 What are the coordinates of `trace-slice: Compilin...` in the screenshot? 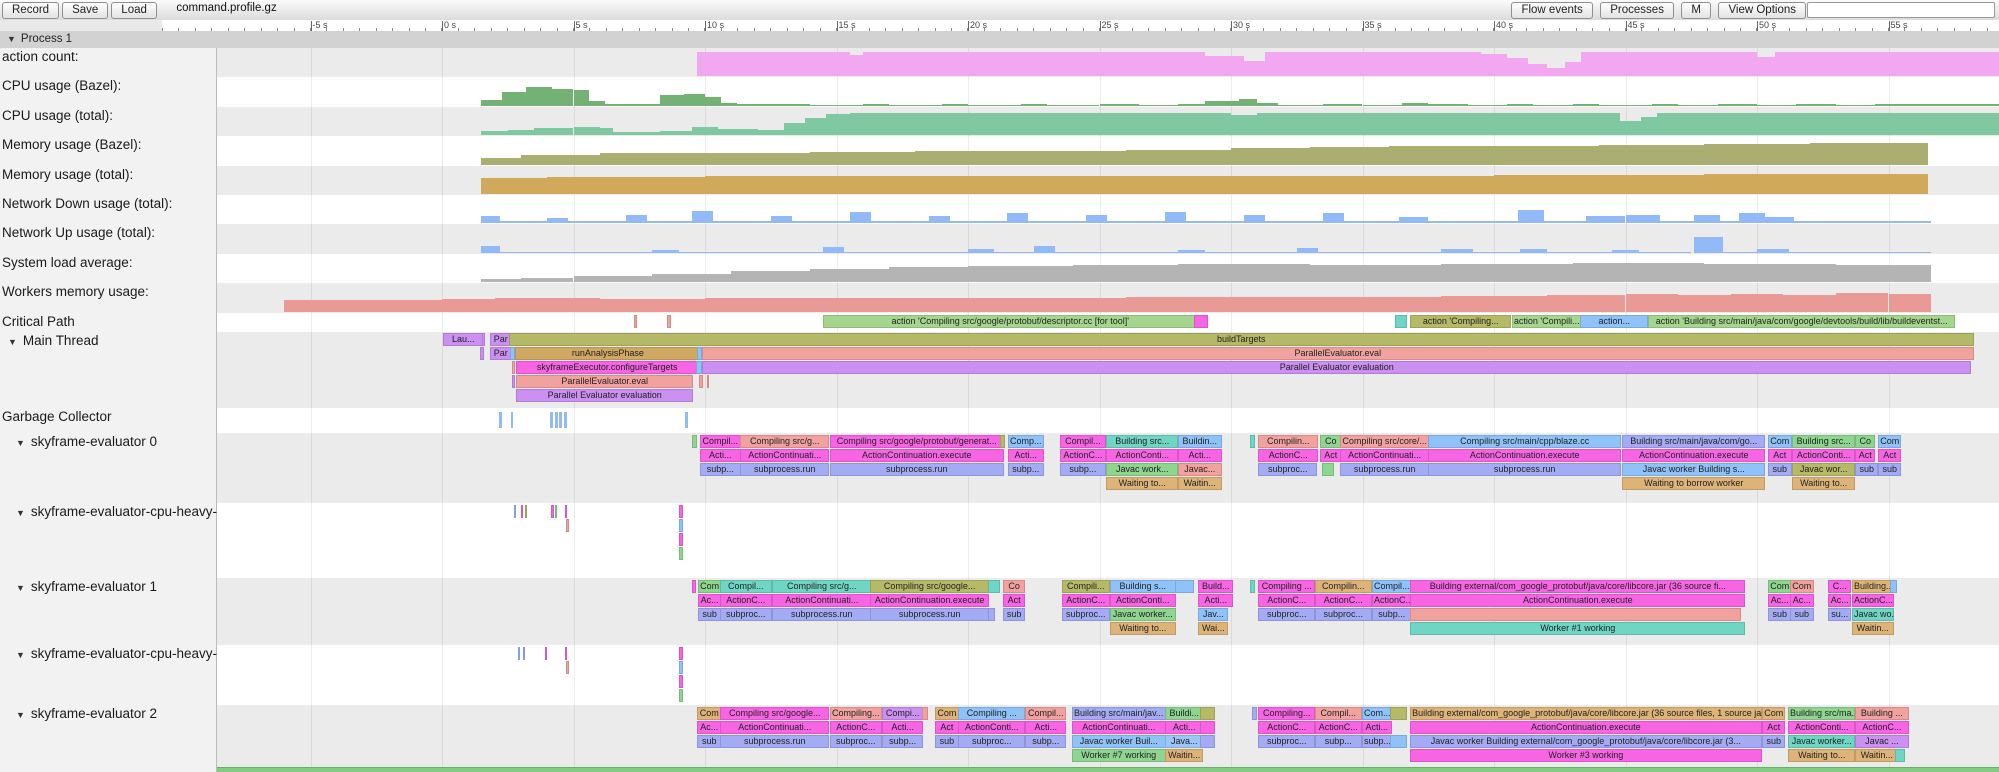 It's located at (1288, 441).